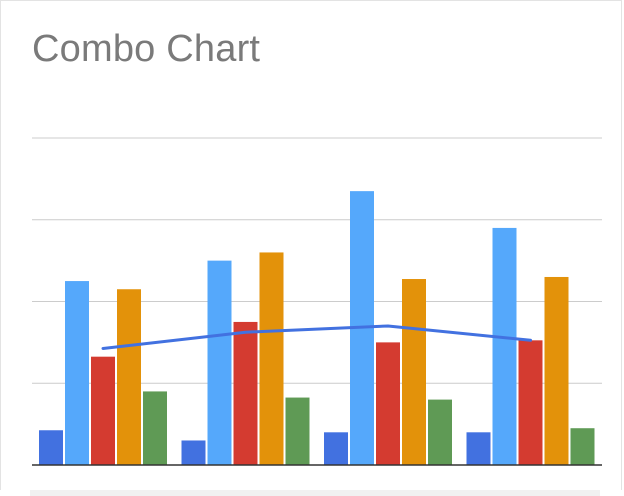  Describe the element at coordinates (312, 493) in the screenshot. I see `card-bottom-shadow` at that location.